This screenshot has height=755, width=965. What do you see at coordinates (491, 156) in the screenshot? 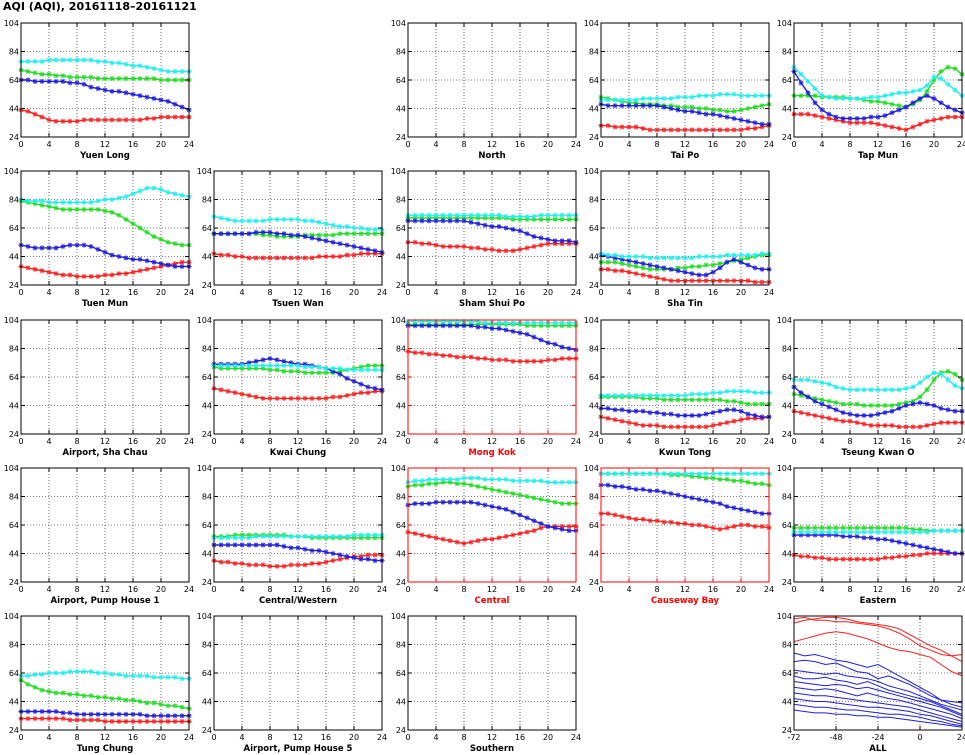
I see `station-label-north: North` at bounding box center [491, 156].